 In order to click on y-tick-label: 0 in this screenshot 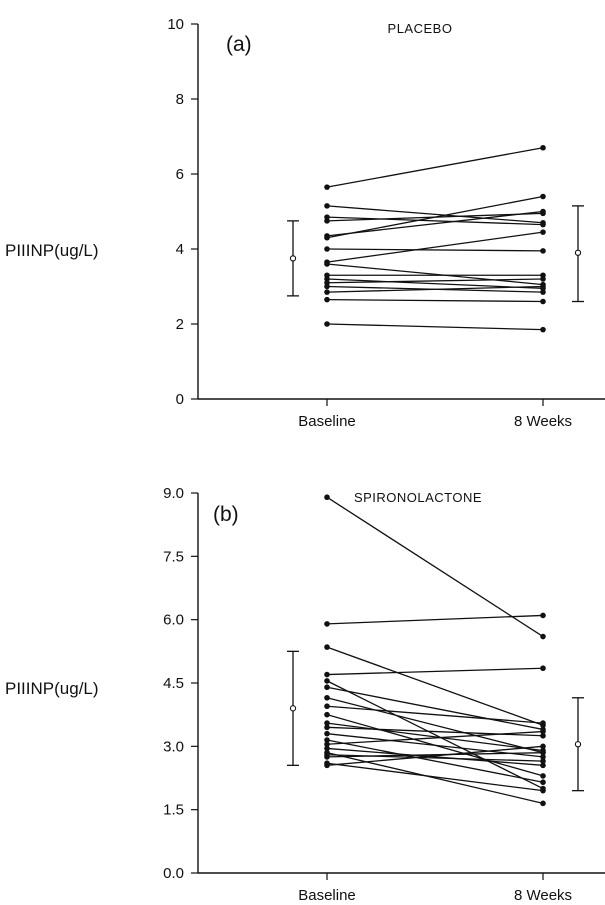, I will do `click(180, 399)`.